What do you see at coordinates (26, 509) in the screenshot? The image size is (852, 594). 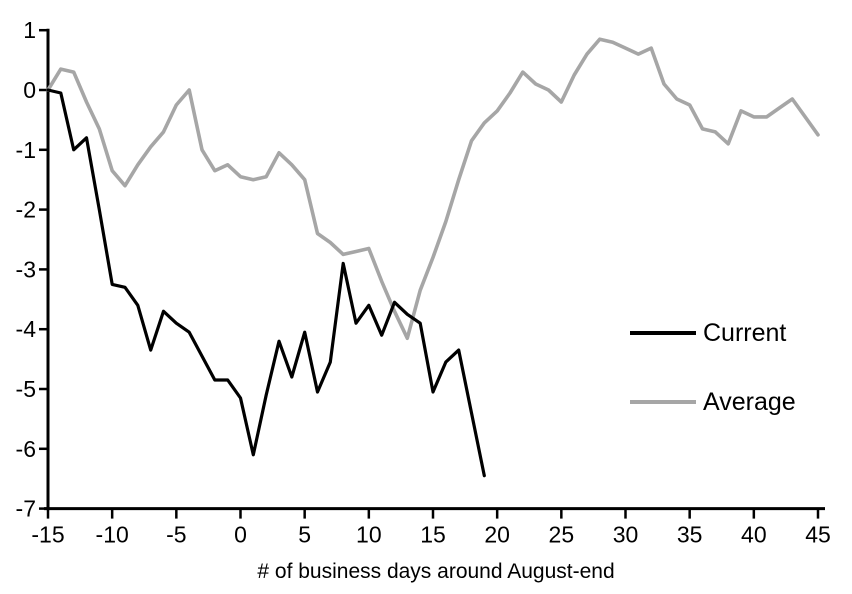 I see `y-tick-label: -7` at bounding box center [26, 509].